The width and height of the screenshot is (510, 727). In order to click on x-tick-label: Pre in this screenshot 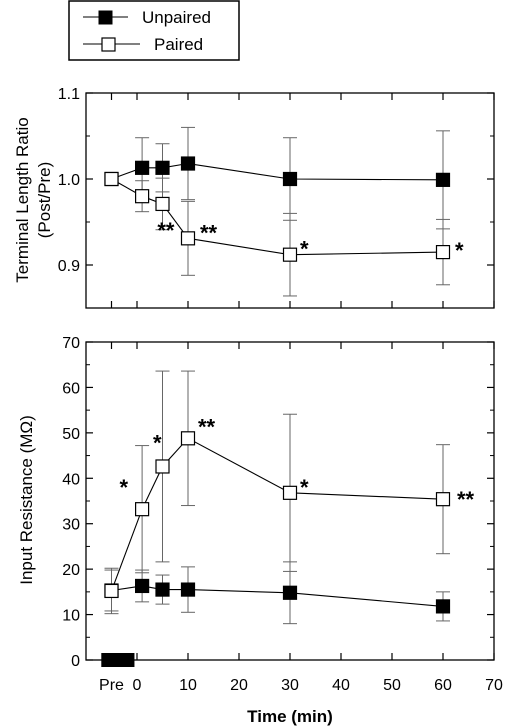, I will do `click(111, 685)`.